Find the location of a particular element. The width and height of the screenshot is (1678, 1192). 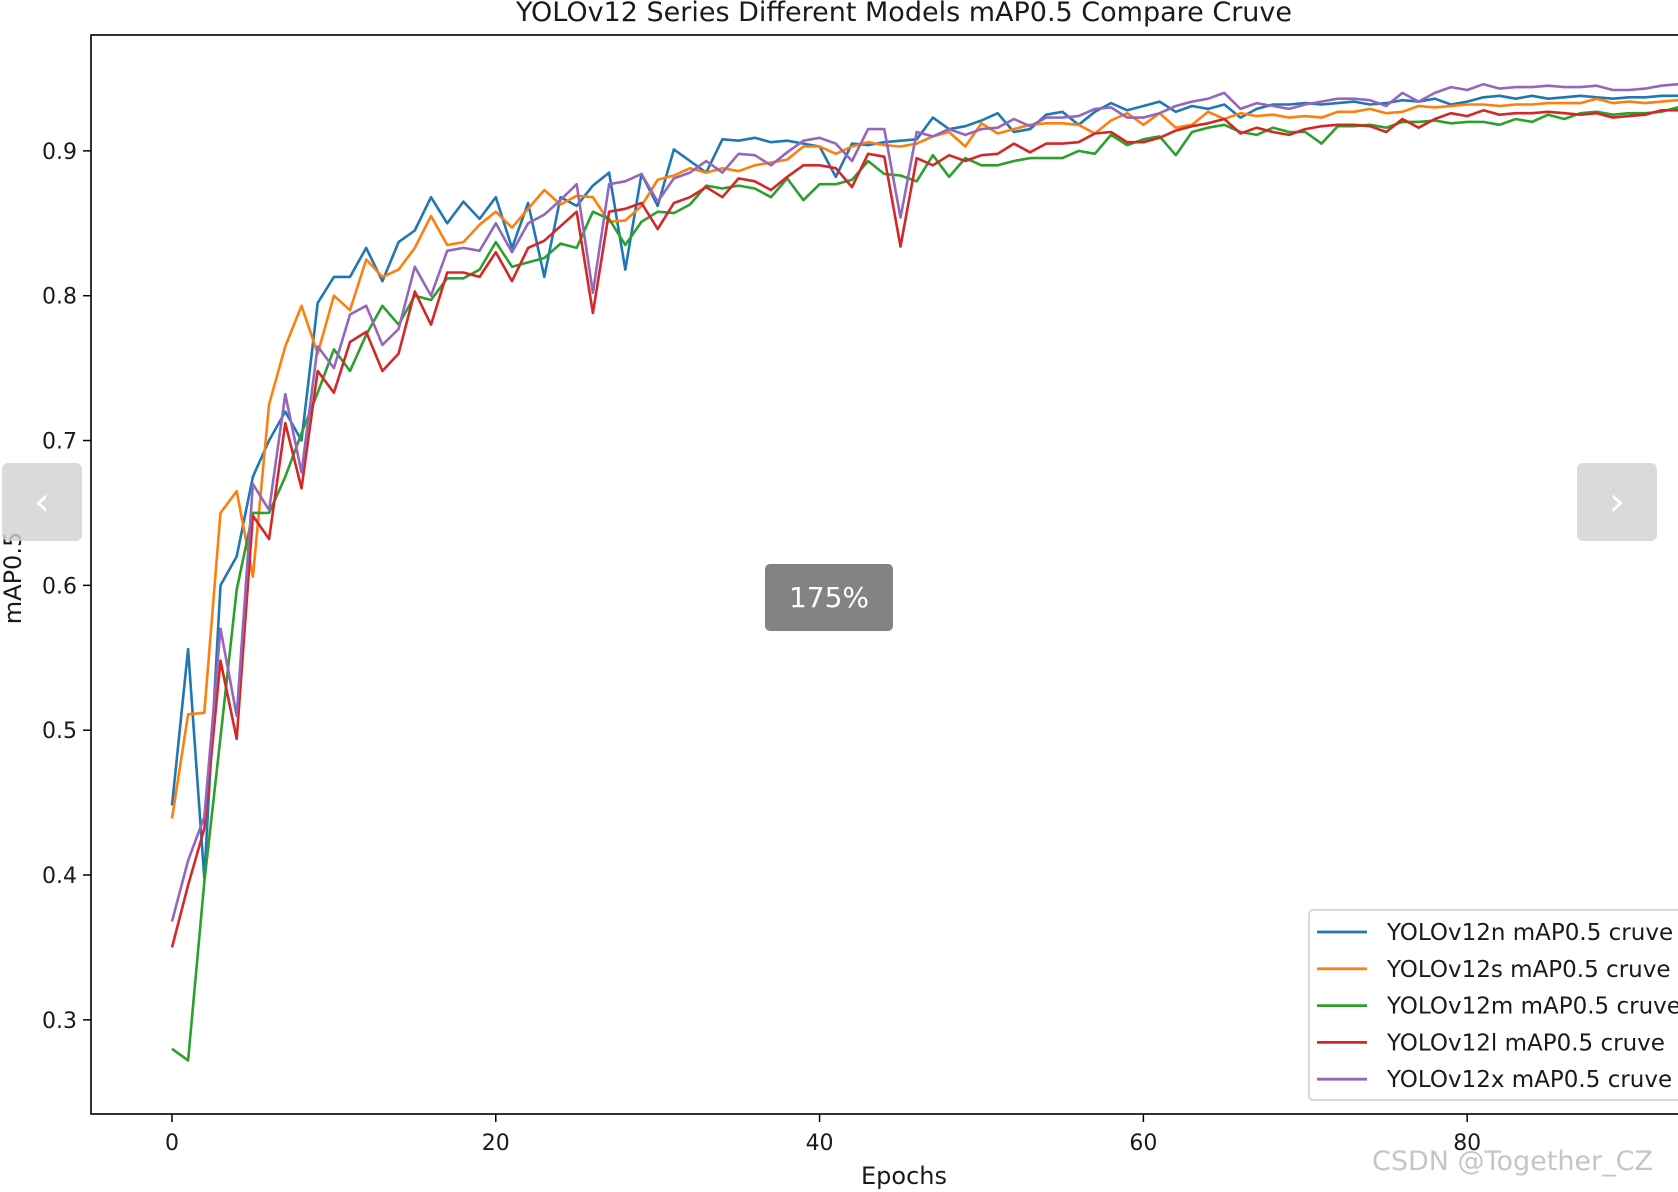

x-tick-label: 0 is located at coordinates (172, 1143).